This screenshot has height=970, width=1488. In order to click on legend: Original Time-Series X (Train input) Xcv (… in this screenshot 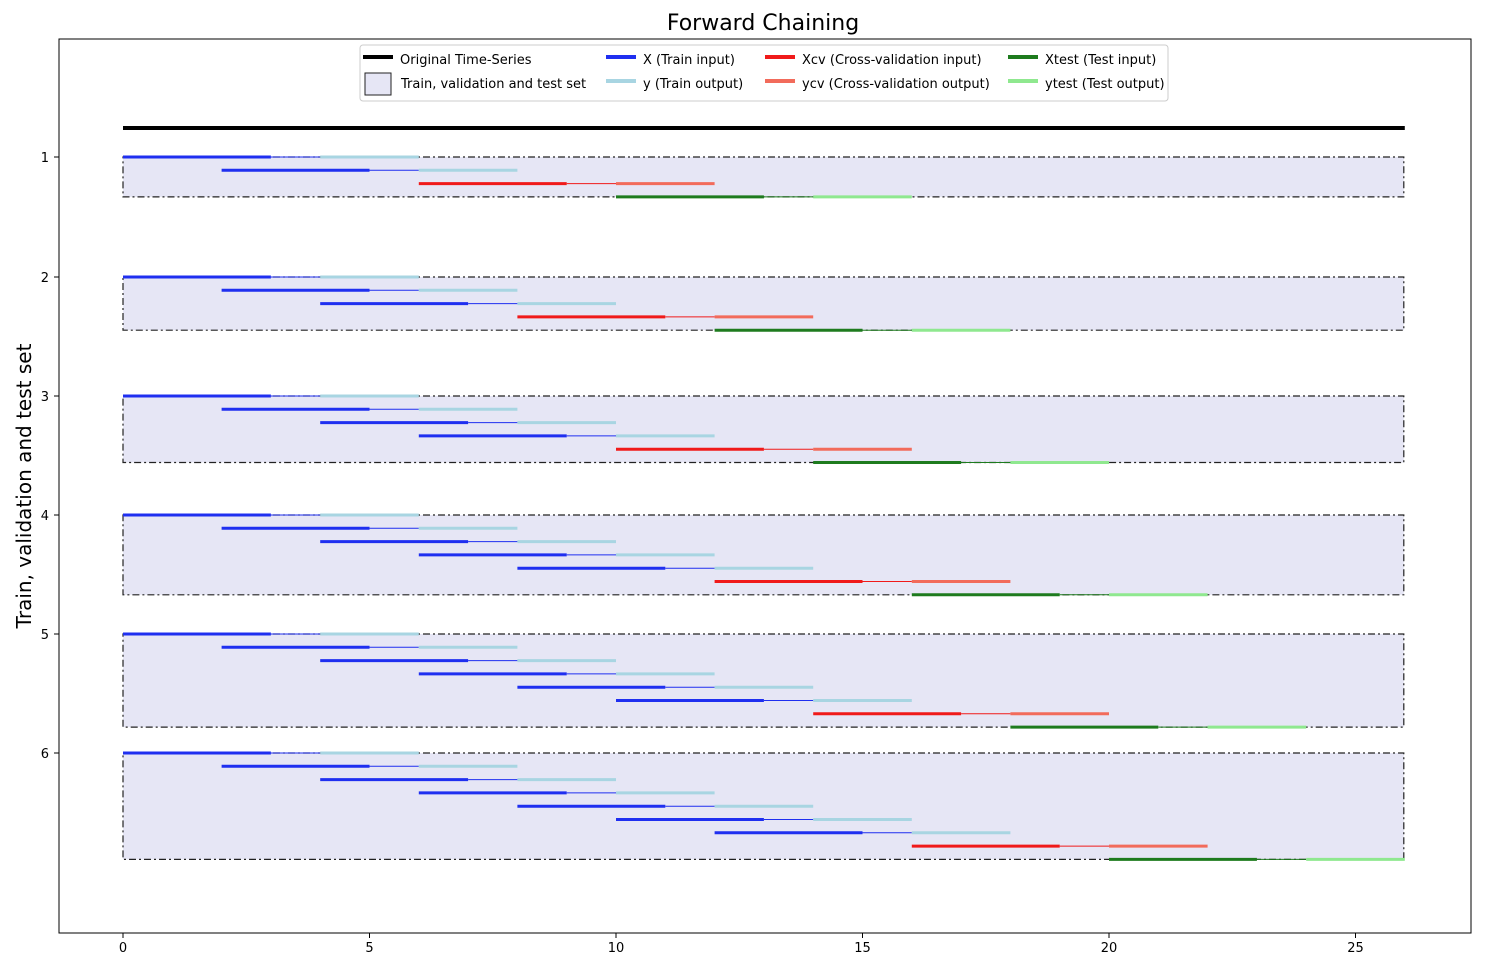, I will do `click(764, 73)`.